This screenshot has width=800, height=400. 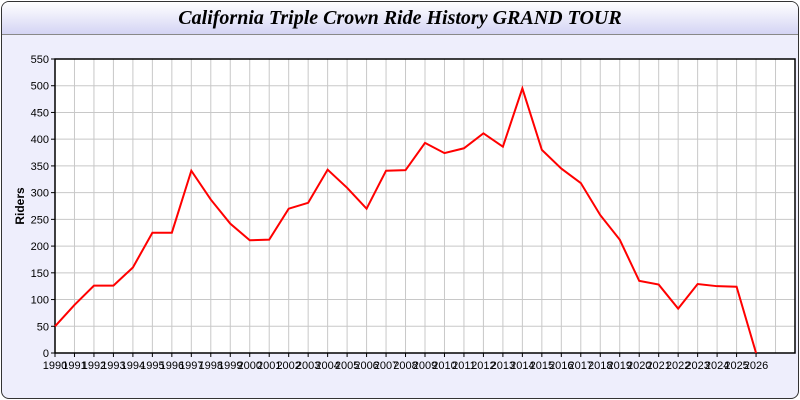 What do you see at coordinates (347, 366) in the screenshot?
I see `x-tick-label: 2005` at bounding box center [347, 366].